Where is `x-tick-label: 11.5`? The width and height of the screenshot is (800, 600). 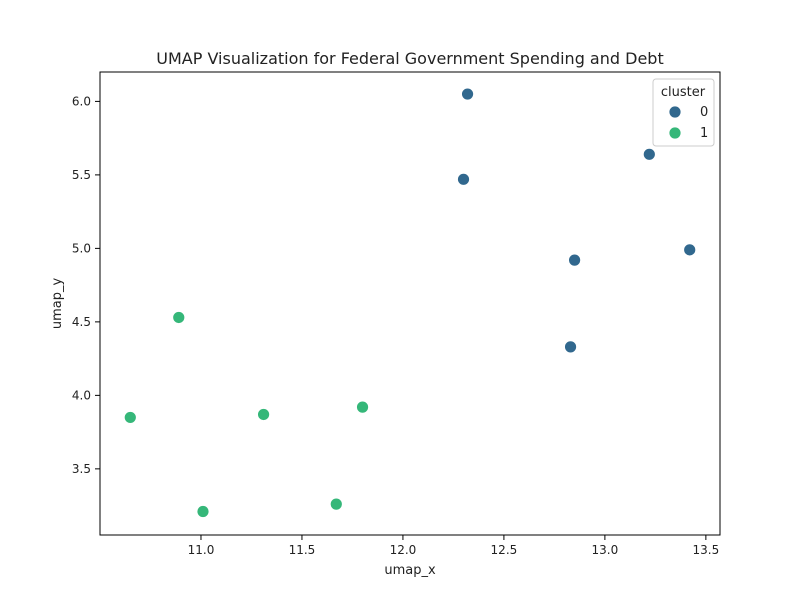 x-tick-label: 11.5 is located at coordinates (302, 550).